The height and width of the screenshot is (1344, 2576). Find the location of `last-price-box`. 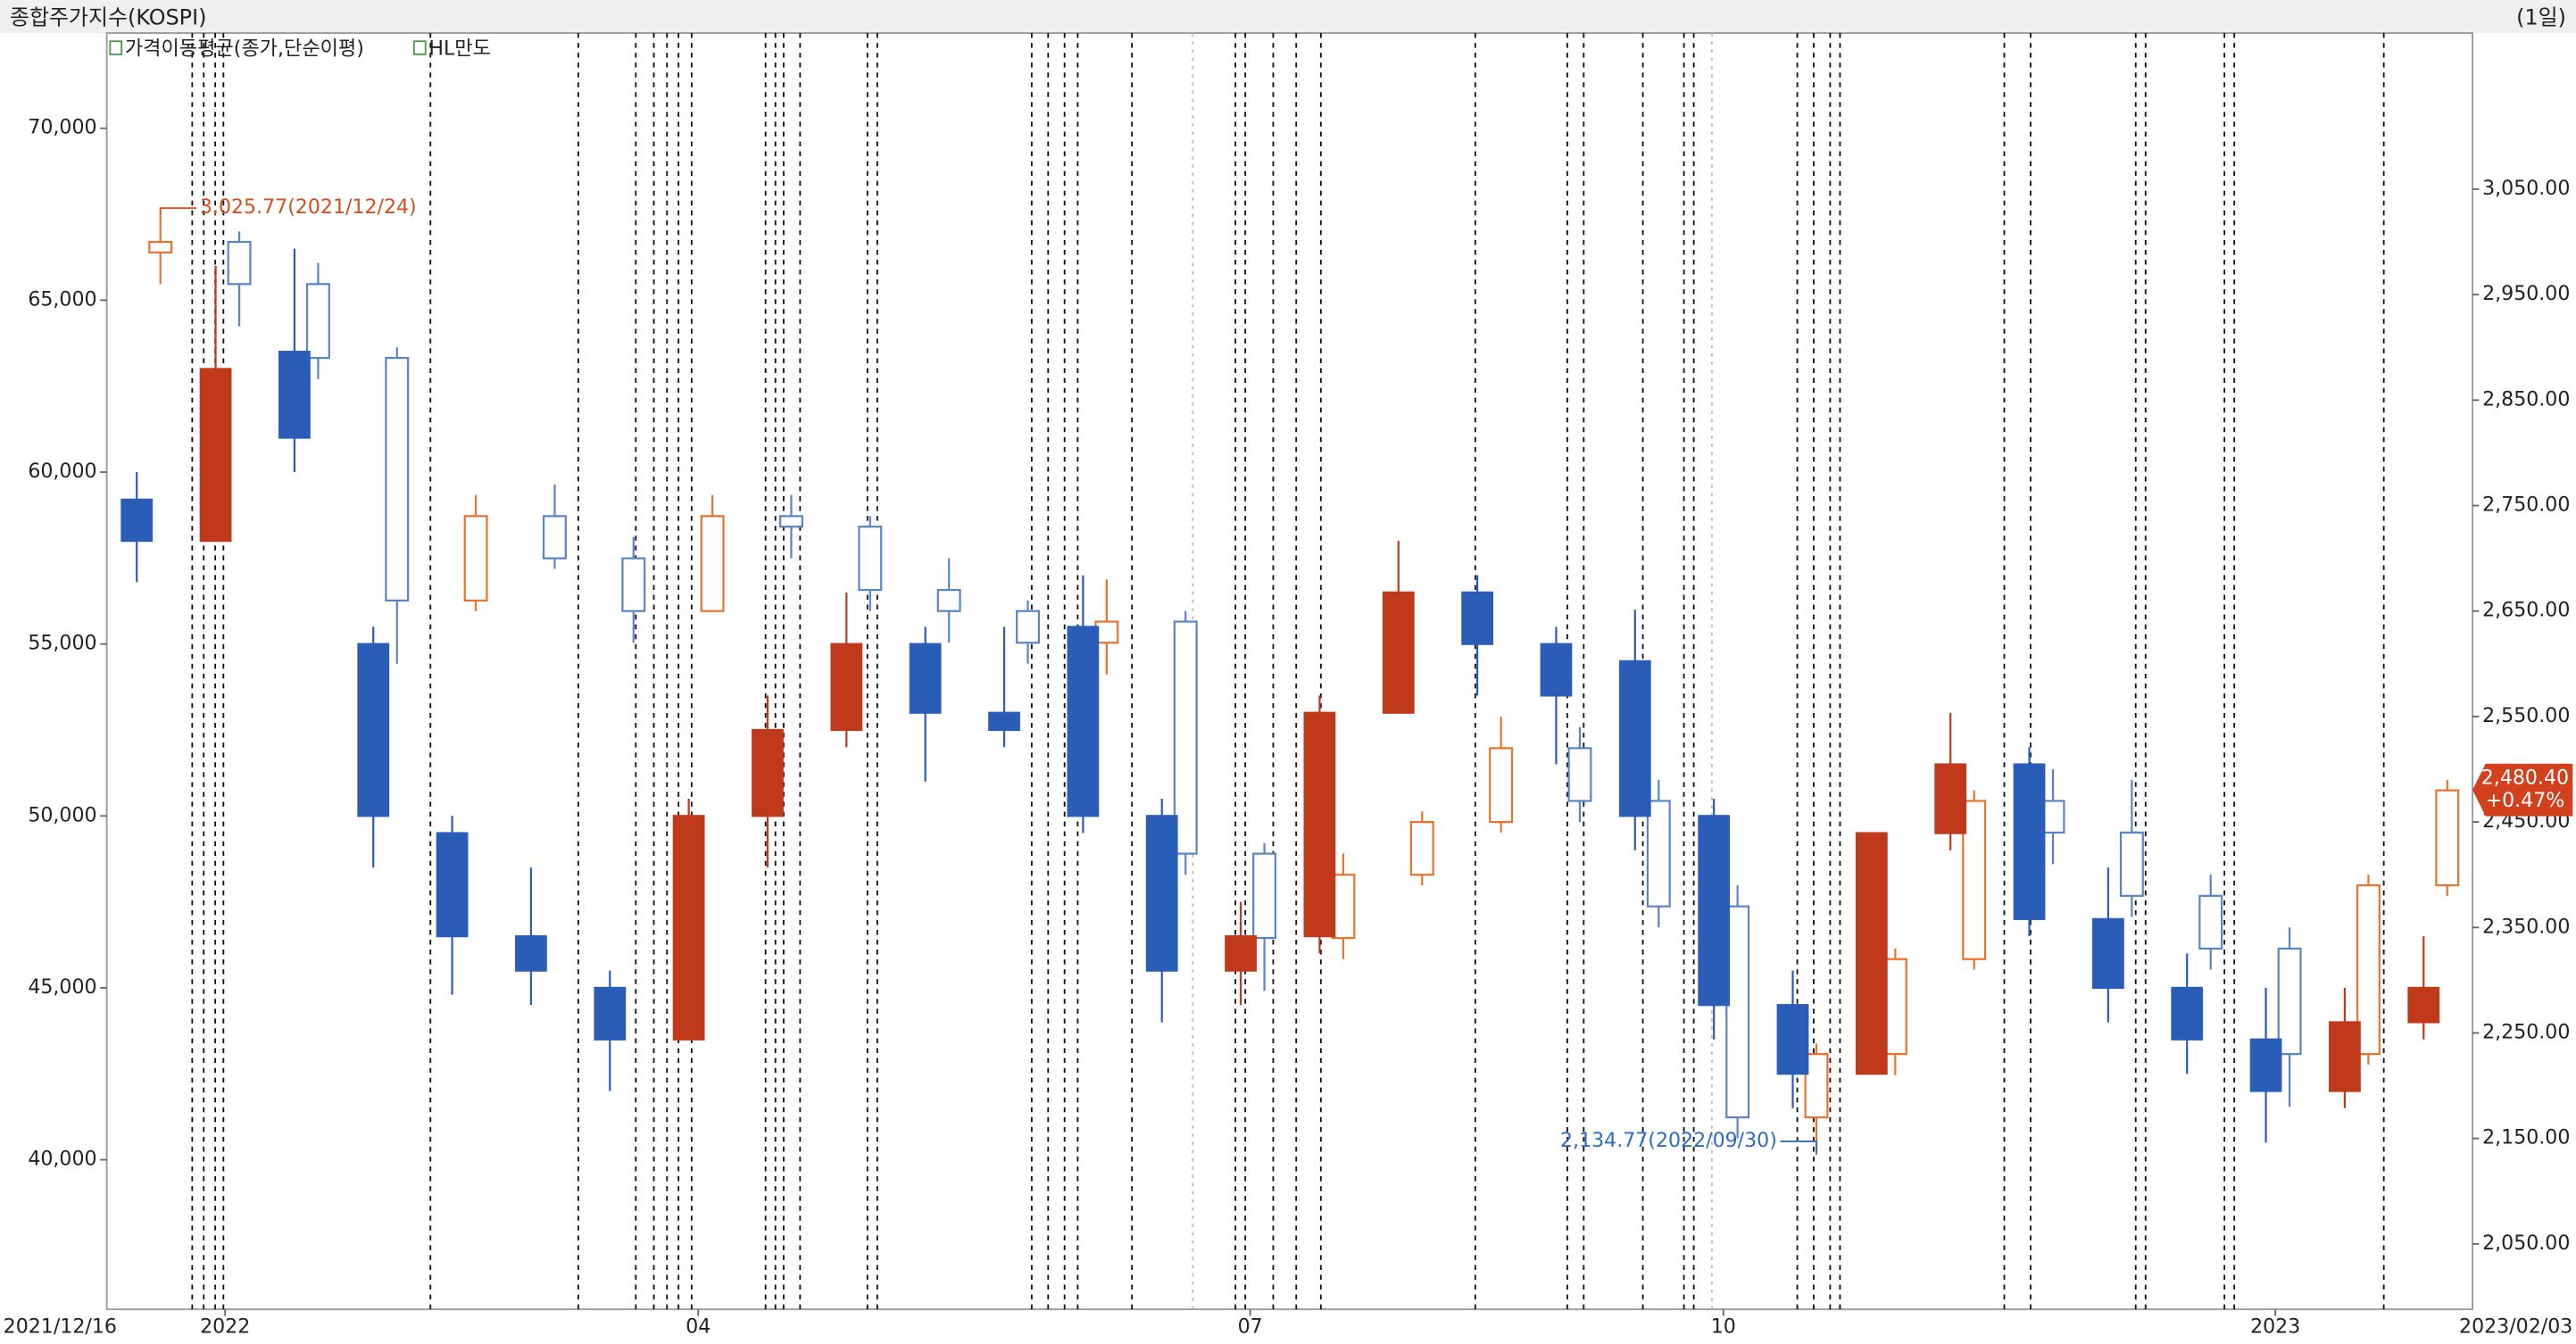

last-price-box is located at coordinates (2522, 790).